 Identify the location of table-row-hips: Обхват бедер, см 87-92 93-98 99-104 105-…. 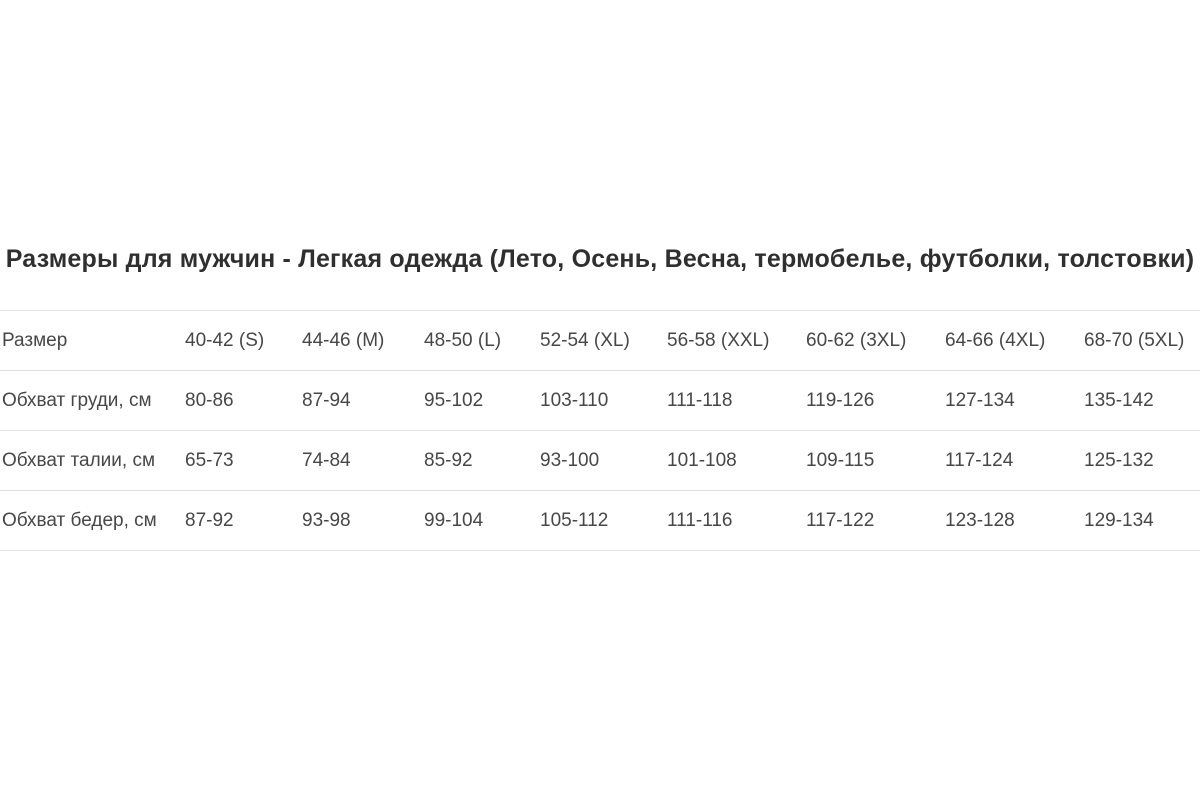
(600, 520).